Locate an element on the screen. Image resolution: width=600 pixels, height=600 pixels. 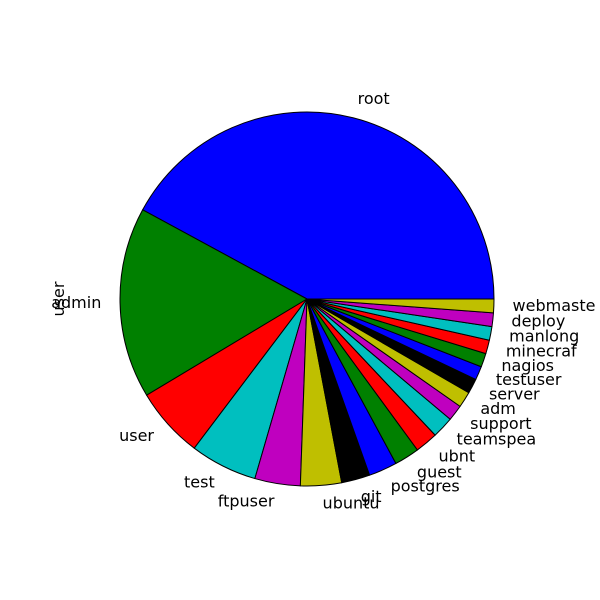
slice-label-webmaste: webmaste is located at coordinates (554, 305).